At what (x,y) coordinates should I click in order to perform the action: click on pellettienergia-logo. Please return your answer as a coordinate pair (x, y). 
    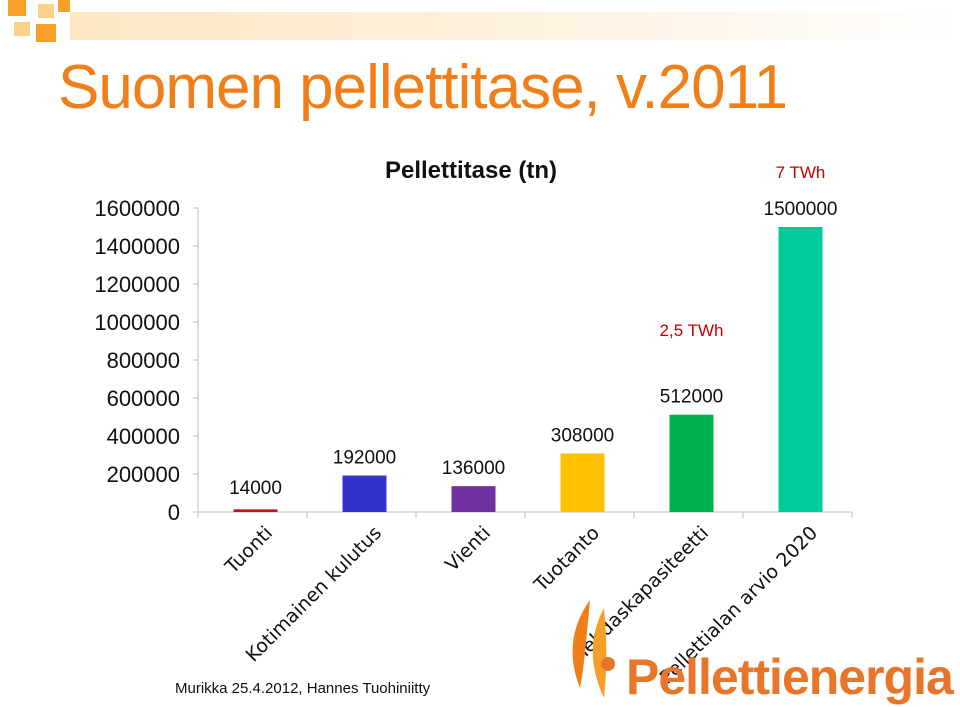
    Looking at the image, I should click on (593, 649).